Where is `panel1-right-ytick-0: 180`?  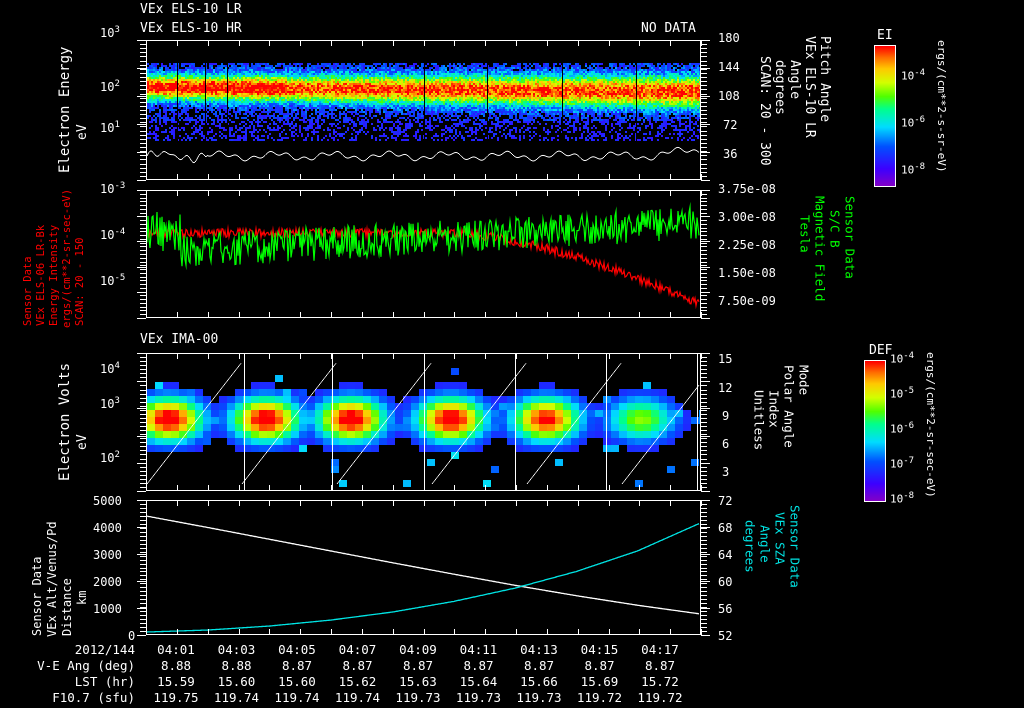 panel1-right-ytick-0: 180 is located at coordinates (729, 38).